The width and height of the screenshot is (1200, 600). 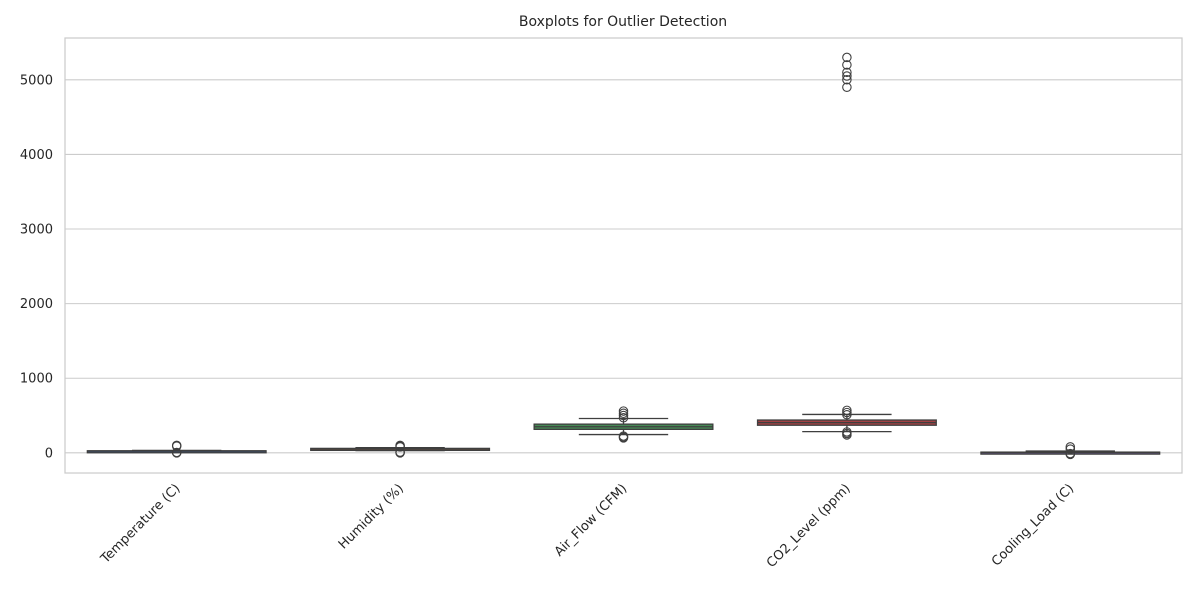 What do you see at coordinates (1033, 525) in the screenshot?
I see `x-tick-label: Cooling_Load (C)` at bounding box center [1033, 525].